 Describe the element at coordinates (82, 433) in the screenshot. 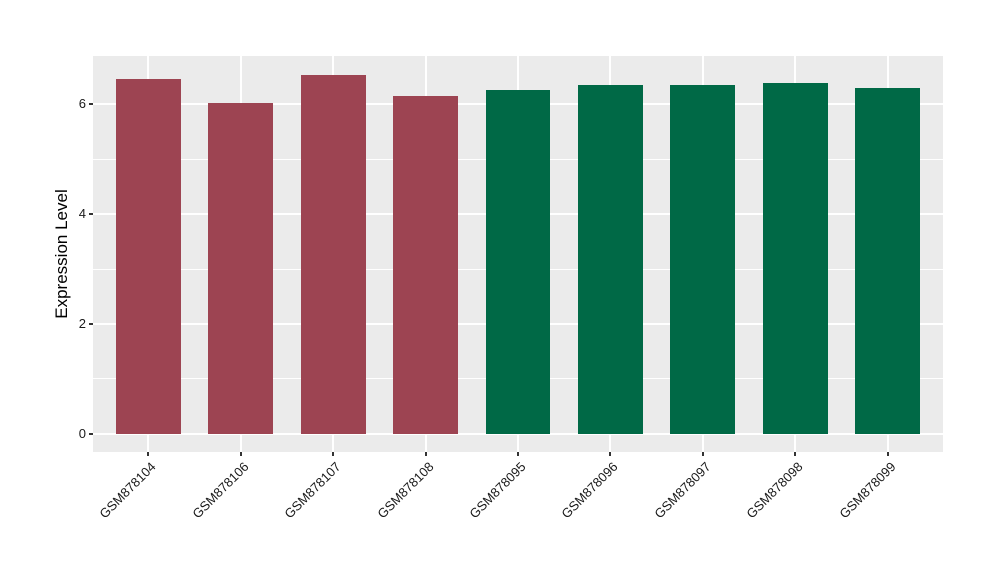

I see `y-tick-label: 0` at that location.